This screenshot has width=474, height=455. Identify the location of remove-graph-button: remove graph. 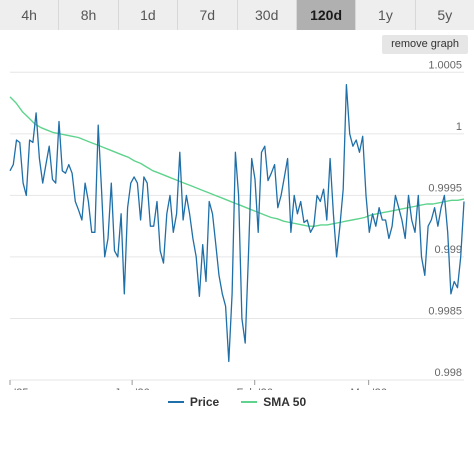
(425, 44).